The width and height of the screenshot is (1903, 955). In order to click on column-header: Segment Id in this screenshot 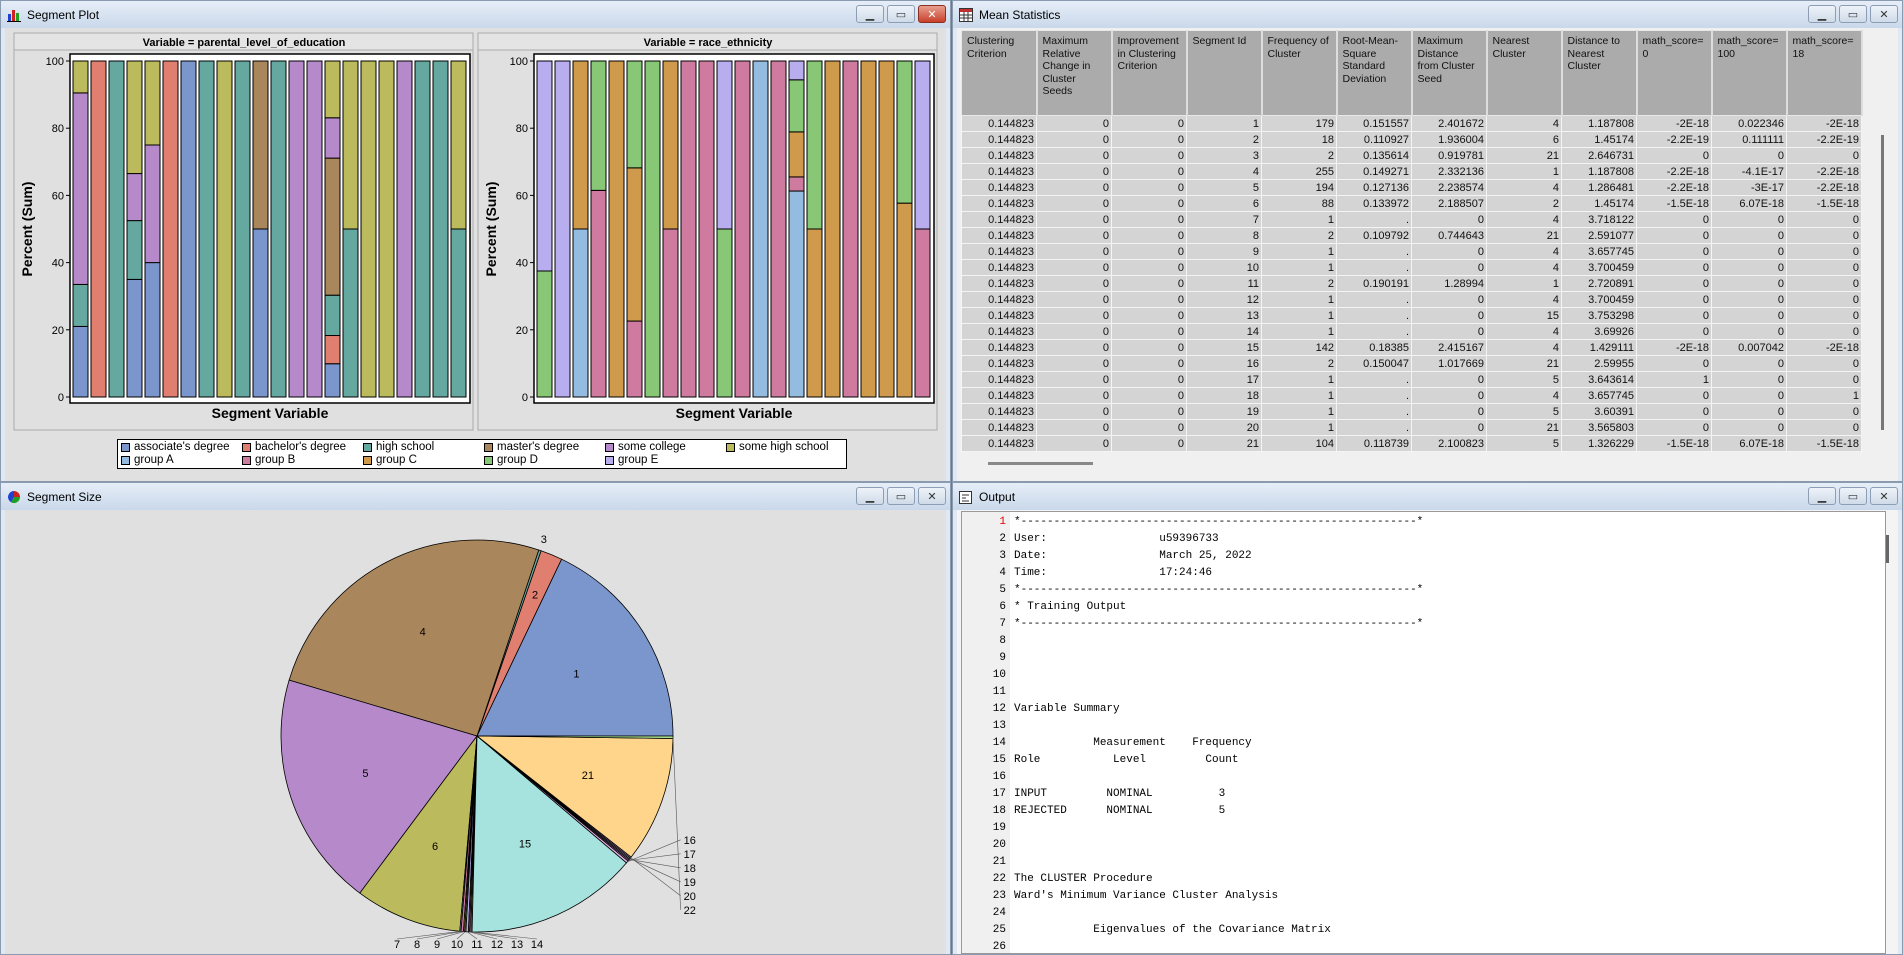, I will do `click(1224, 73)`.